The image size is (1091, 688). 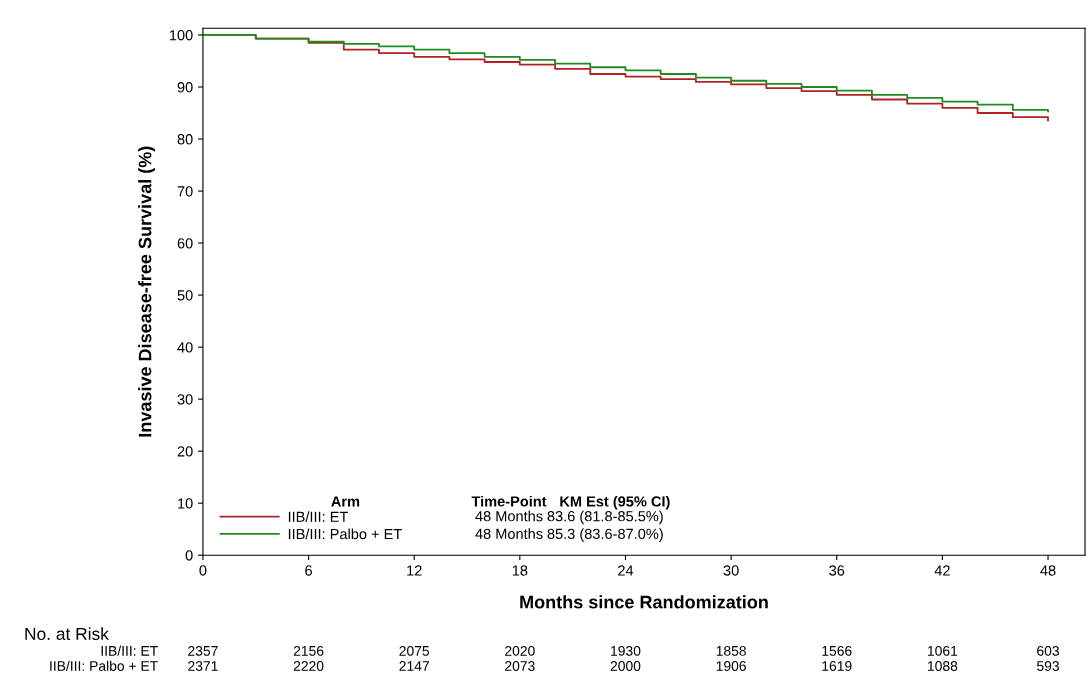 I want to click on y-tick-label: 30, so click(x=185, y=399).